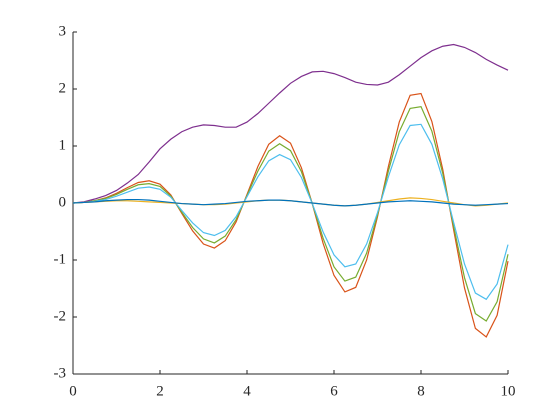  What do you see at coordinates (73, 391) in the screenshot?
I see `x-tick-label: 0` at bounding box center [73, 391].